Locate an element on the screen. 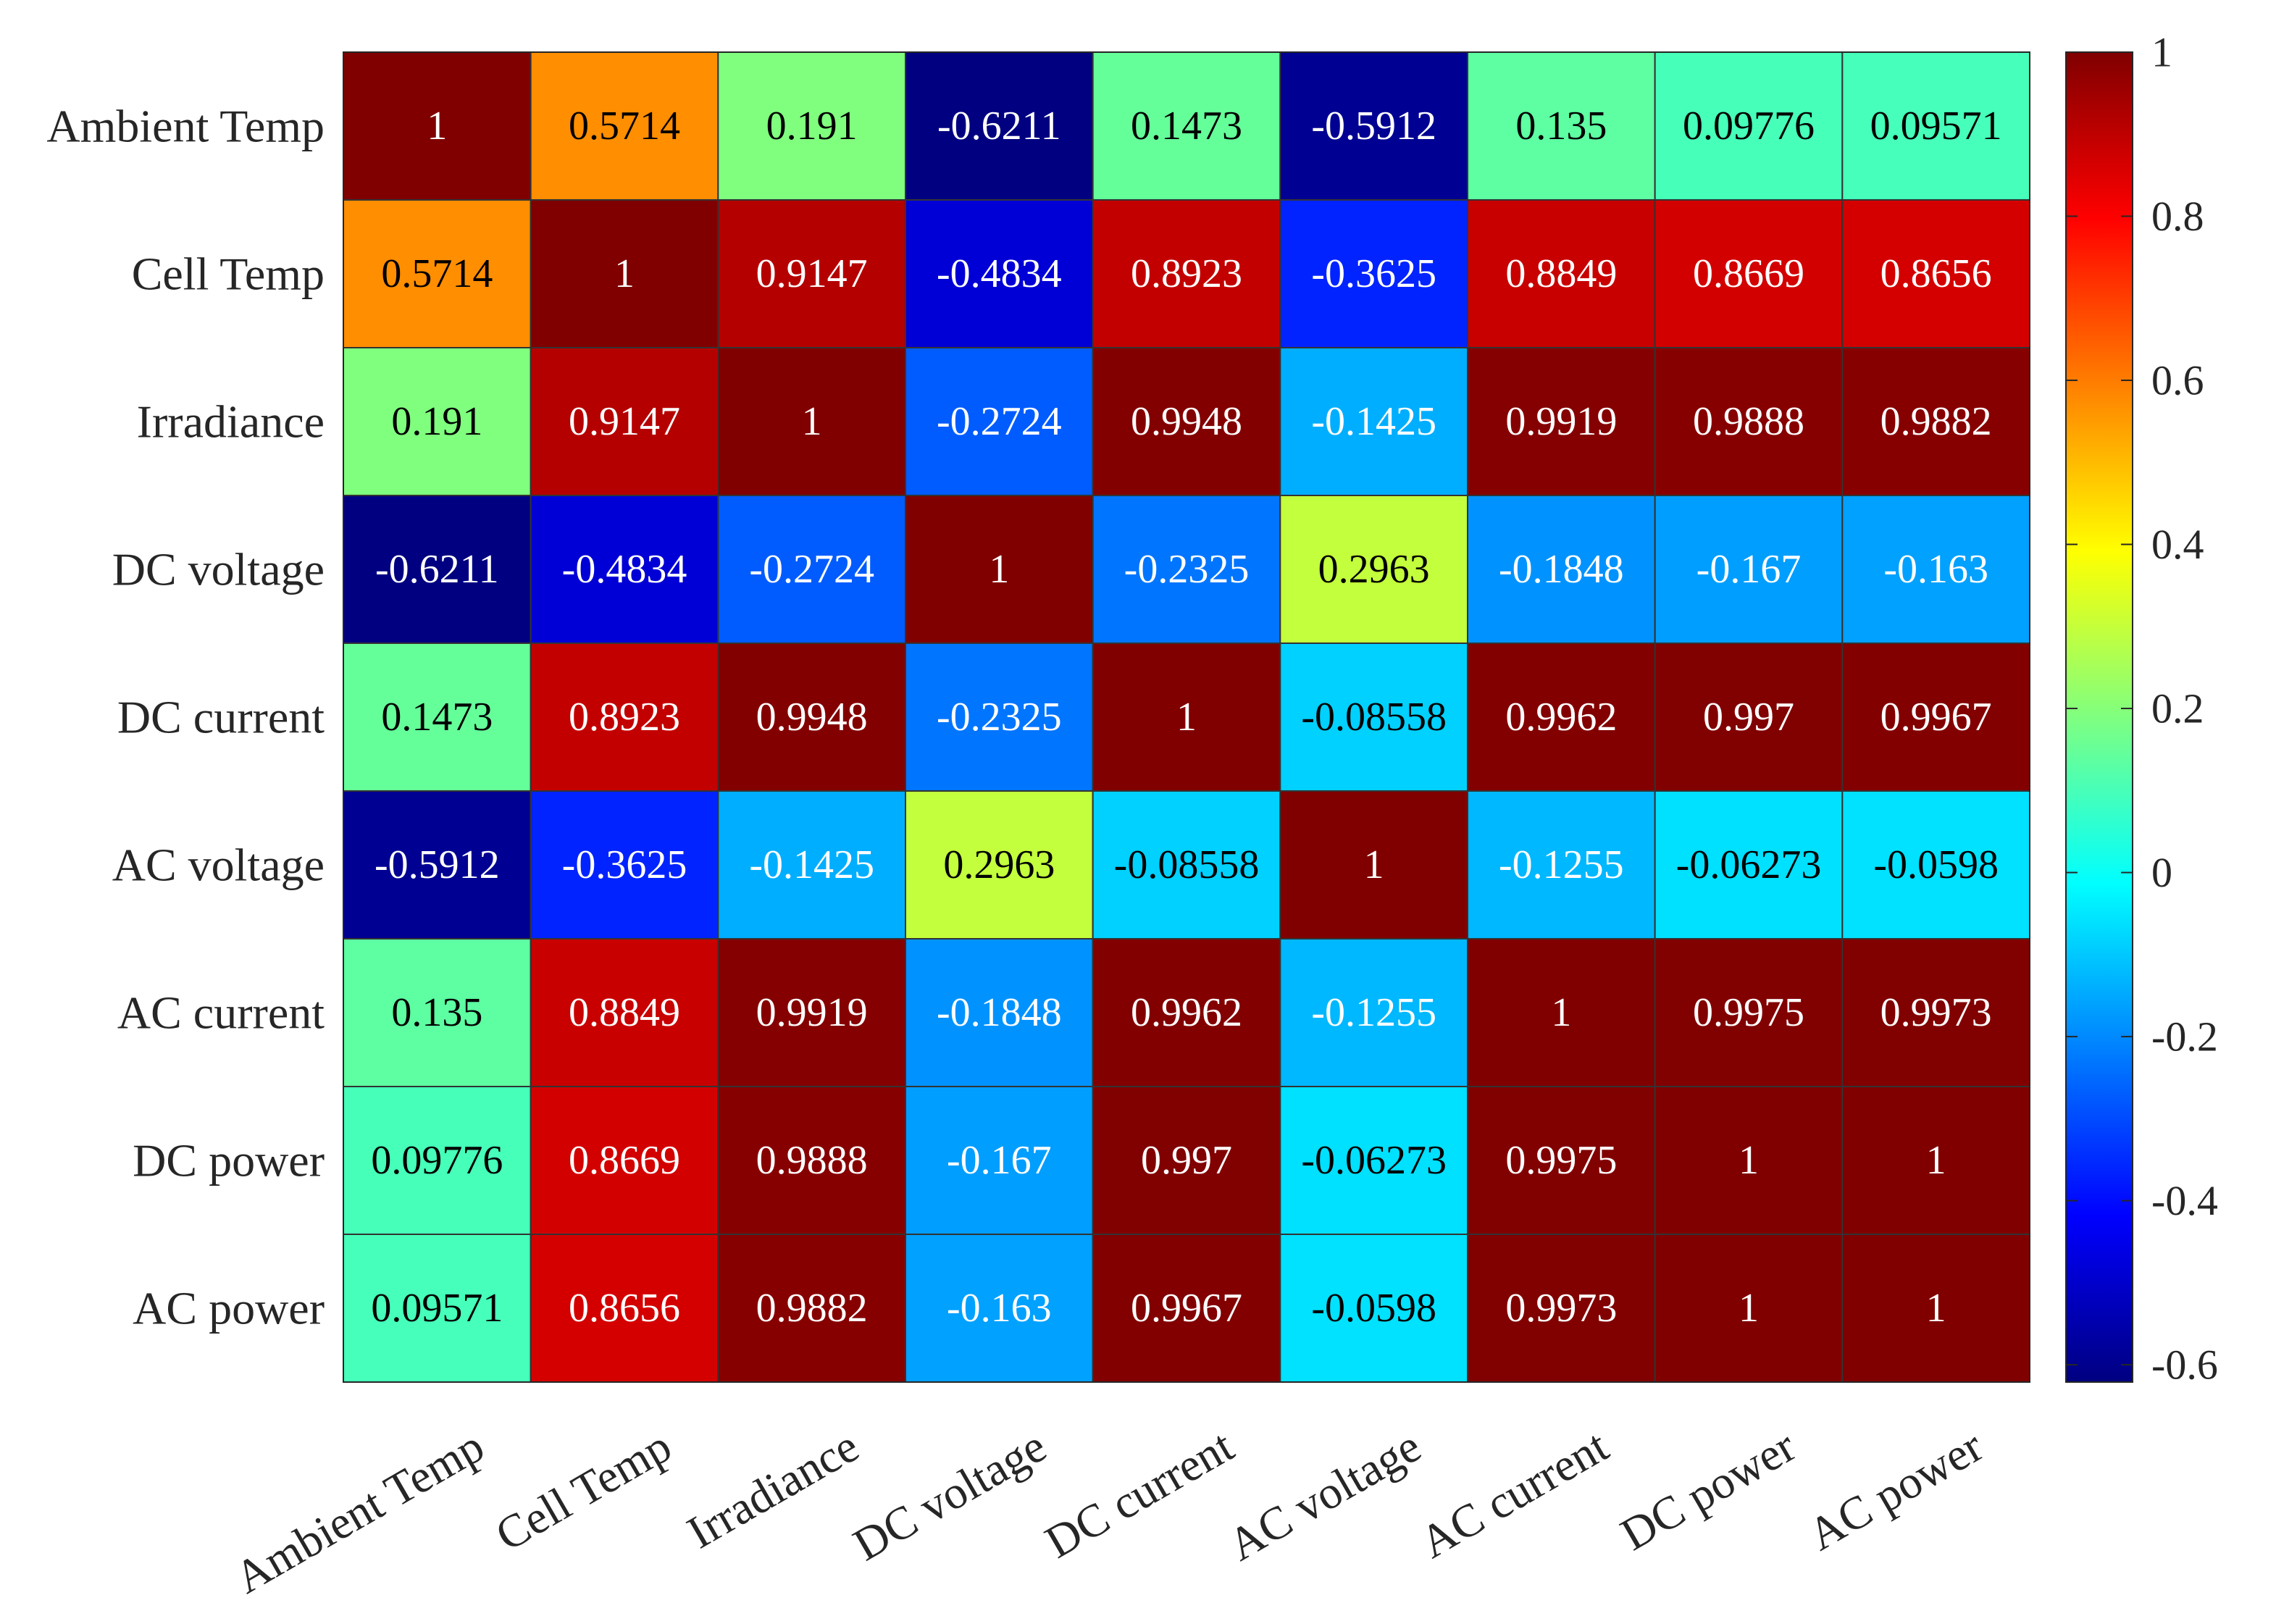  cell-value-r3-c3: 1 is located at coordinates (812, 421).